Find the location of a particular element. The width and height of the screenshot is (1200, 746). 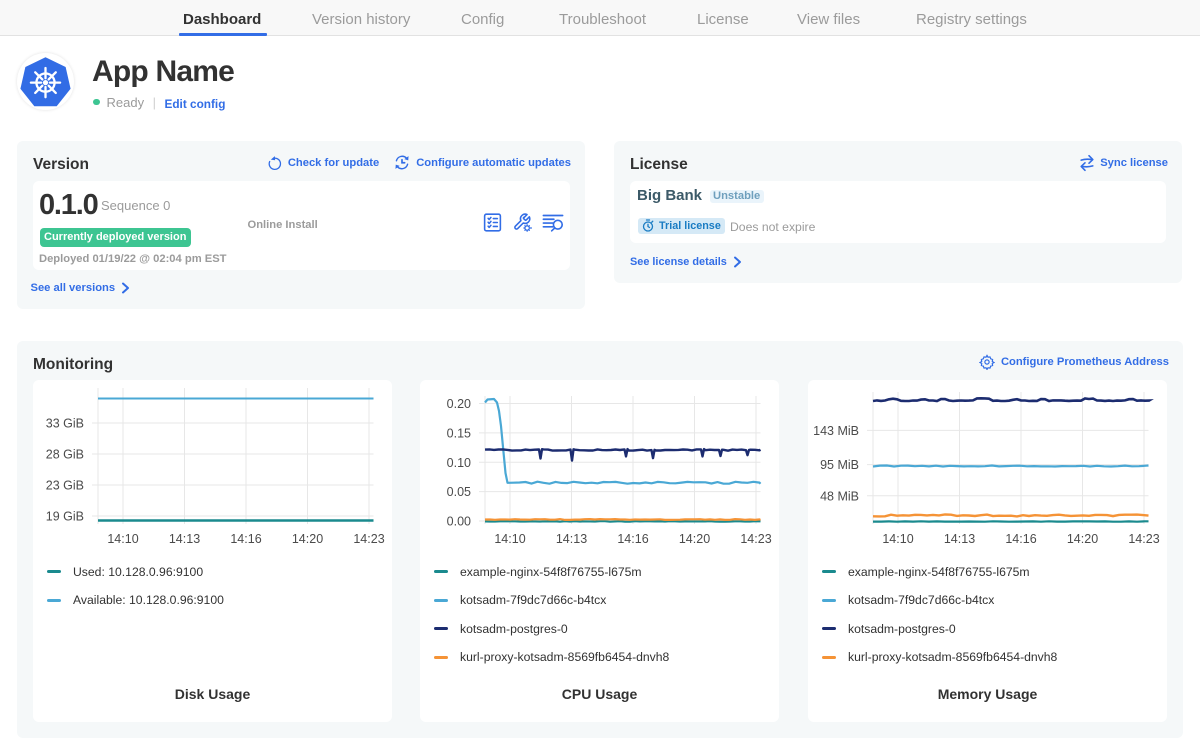

svg-text: 0.10 is located at coordinates (459, 463).